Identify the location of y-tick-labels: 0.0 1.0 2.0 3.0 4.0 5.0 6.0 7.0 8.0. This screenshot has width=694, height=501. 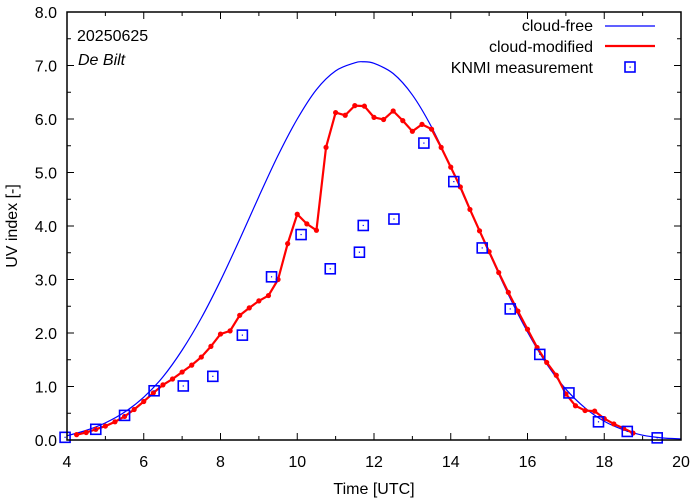
(46, 227).